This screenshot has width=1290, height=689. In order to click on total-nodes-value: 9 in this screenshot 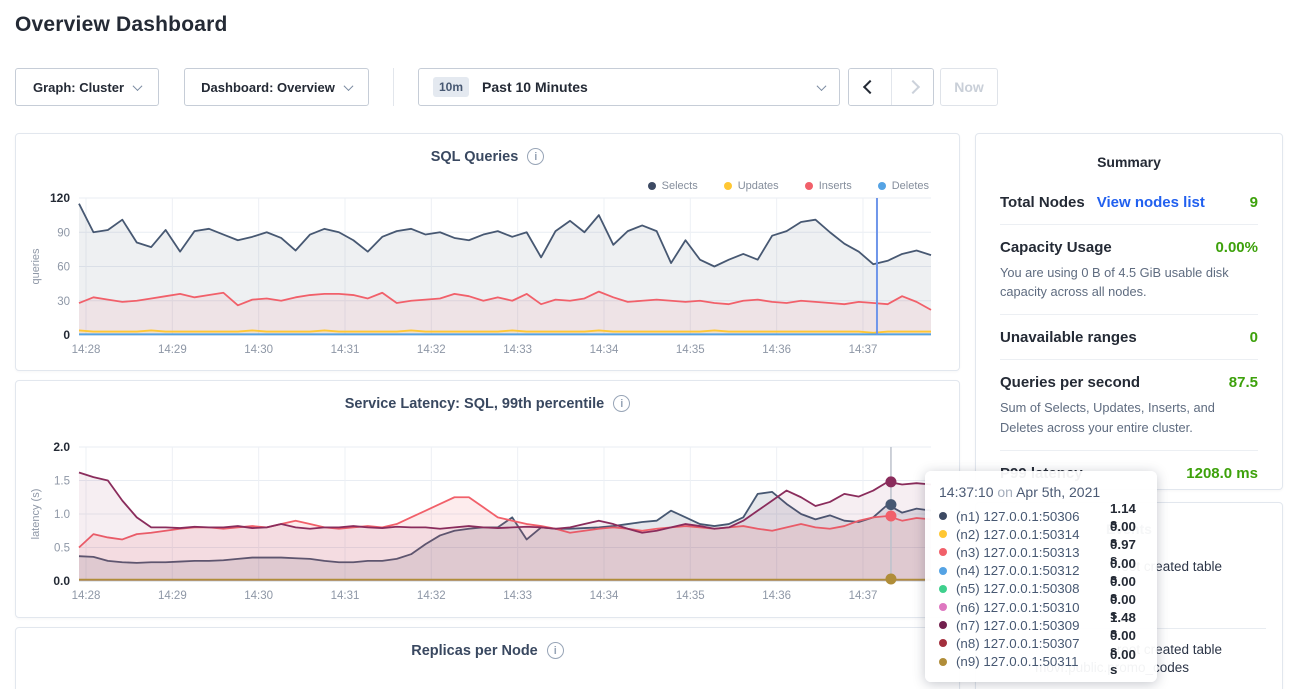, I will do `click(1253, 202)`.